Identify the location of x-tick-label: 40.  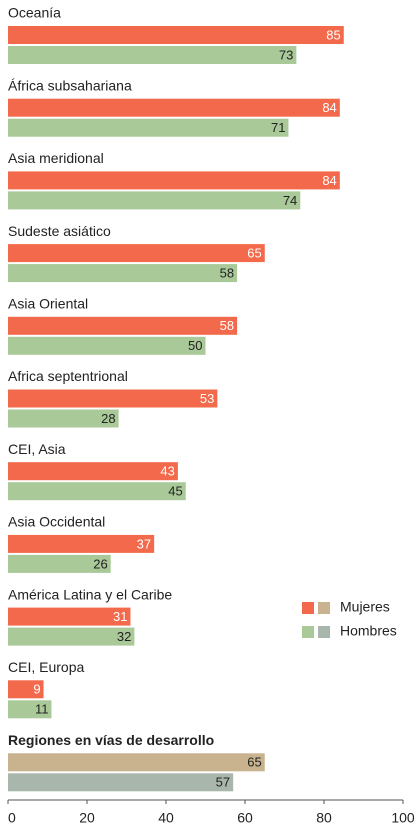
(166, 818).